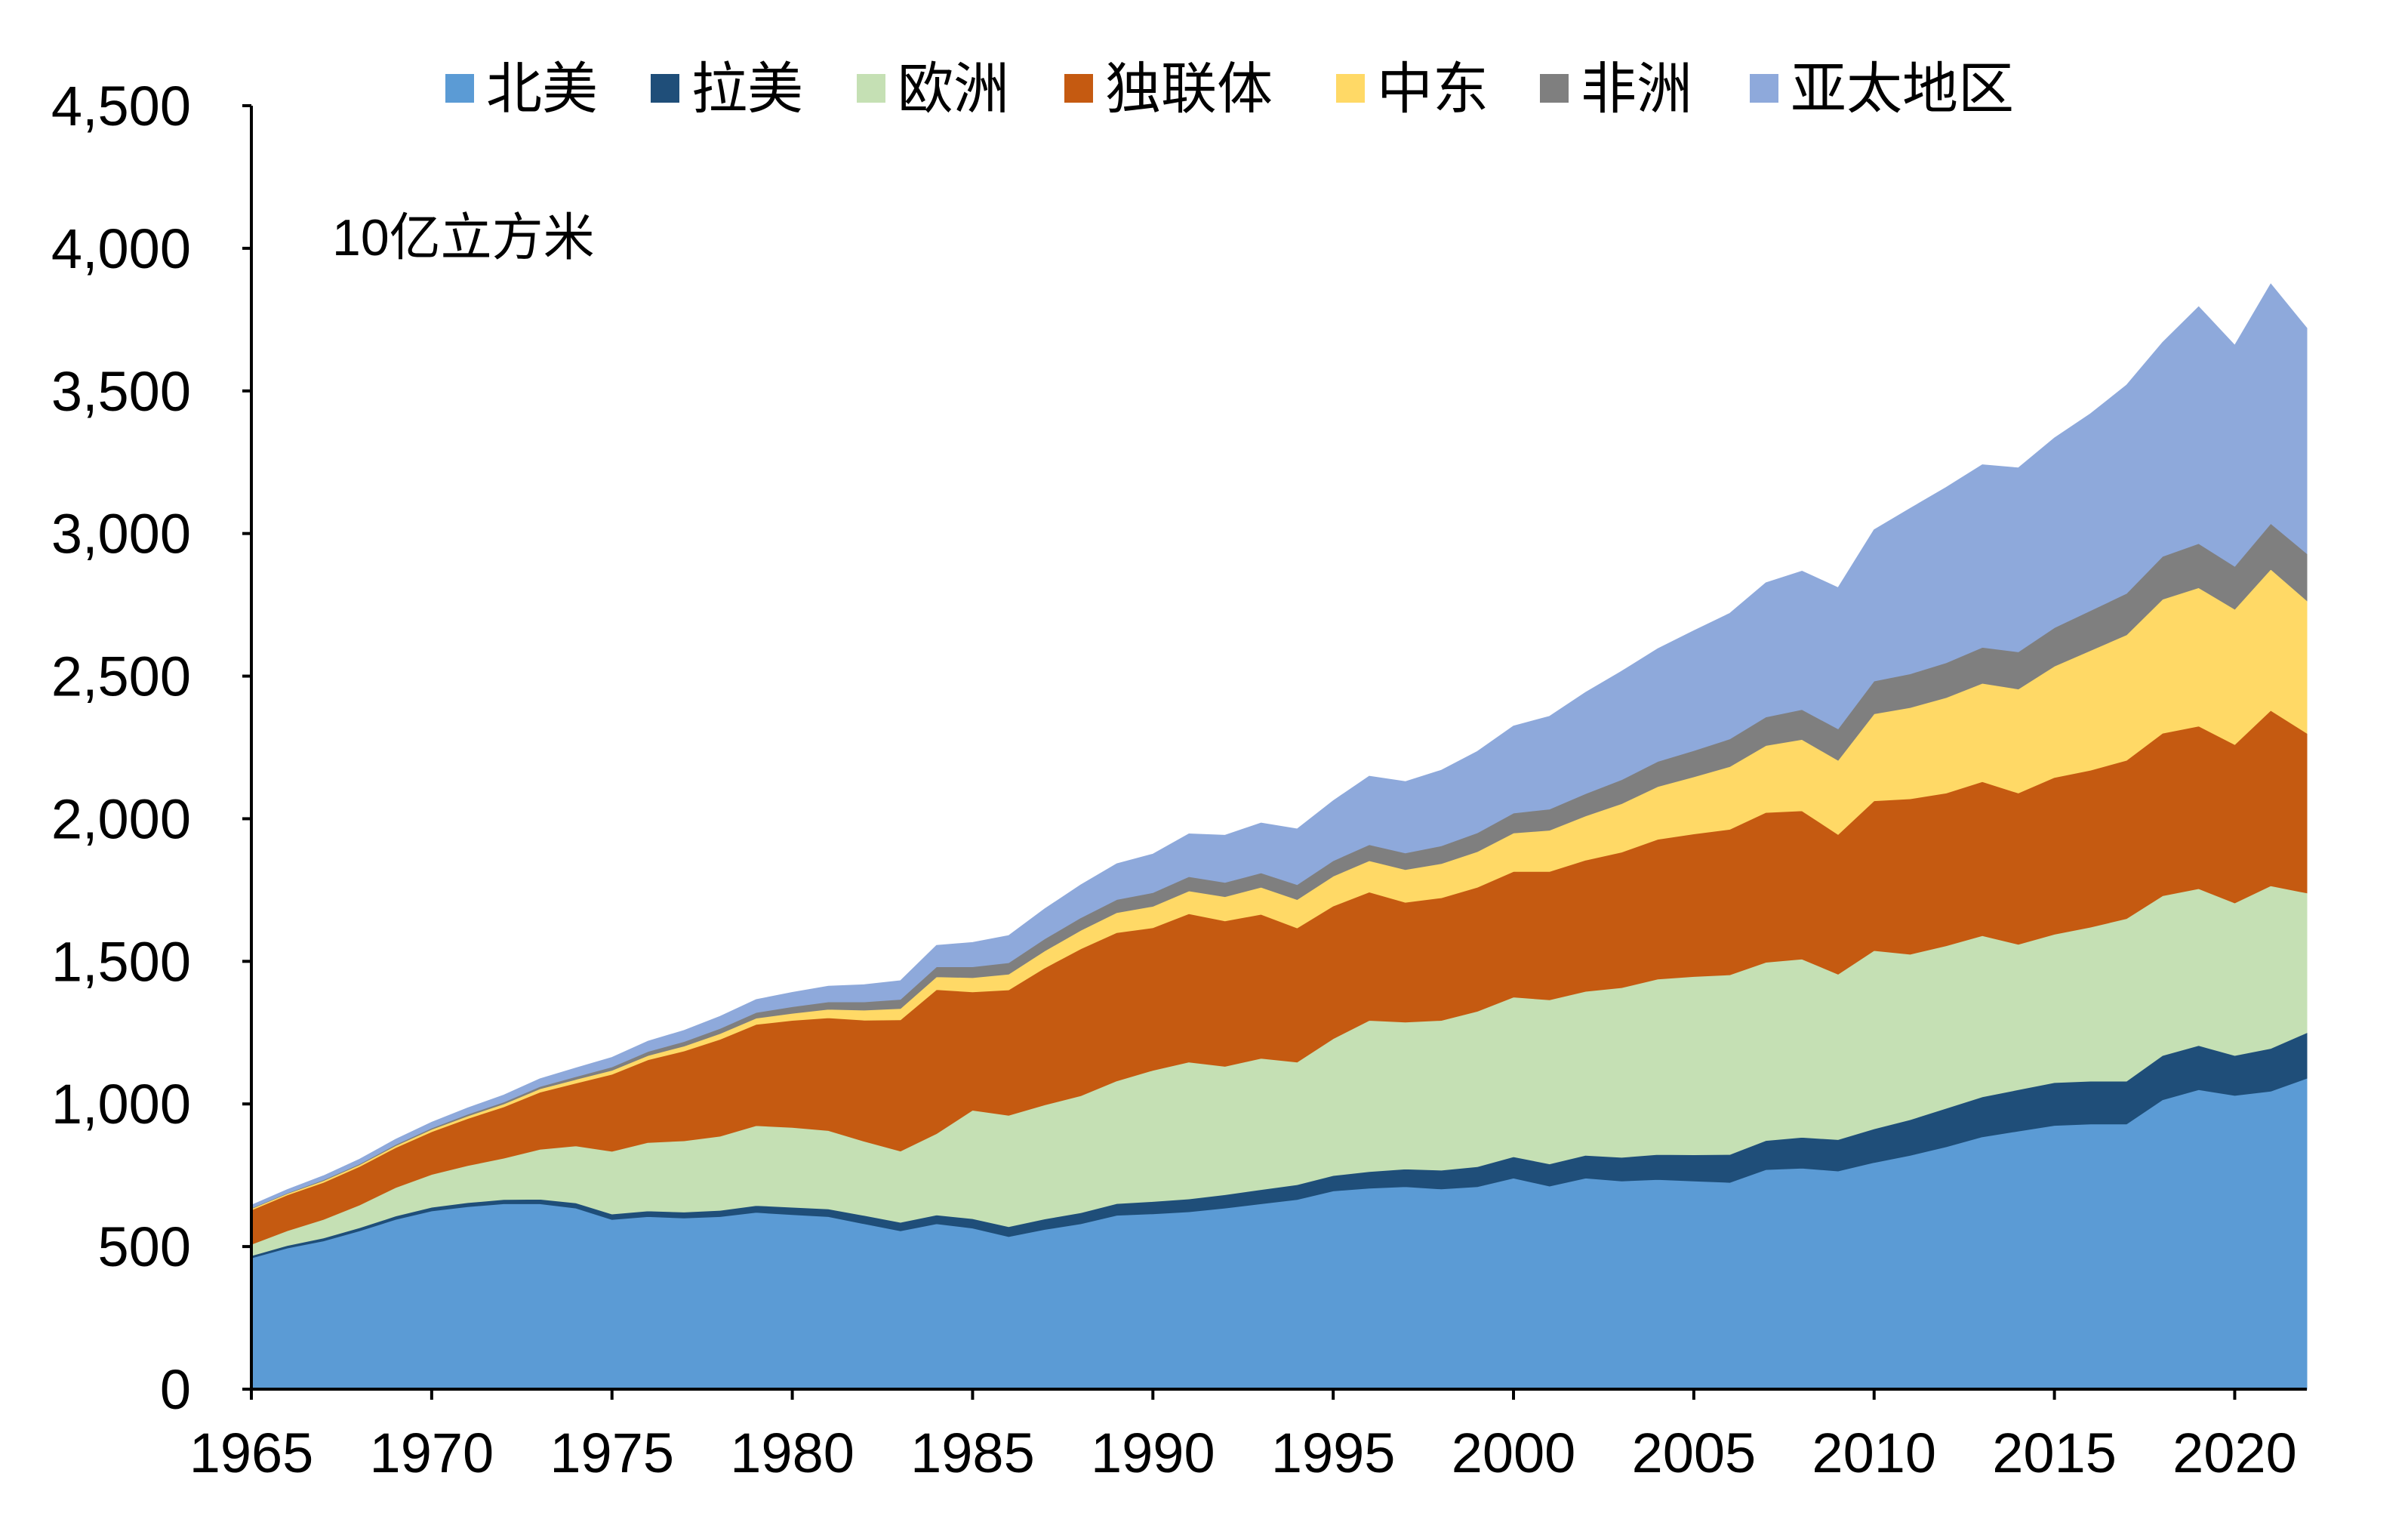 The height and width of the screenshot is (1516, 2408). I want to click on legend-item-1: 北美, so click(521, 88).